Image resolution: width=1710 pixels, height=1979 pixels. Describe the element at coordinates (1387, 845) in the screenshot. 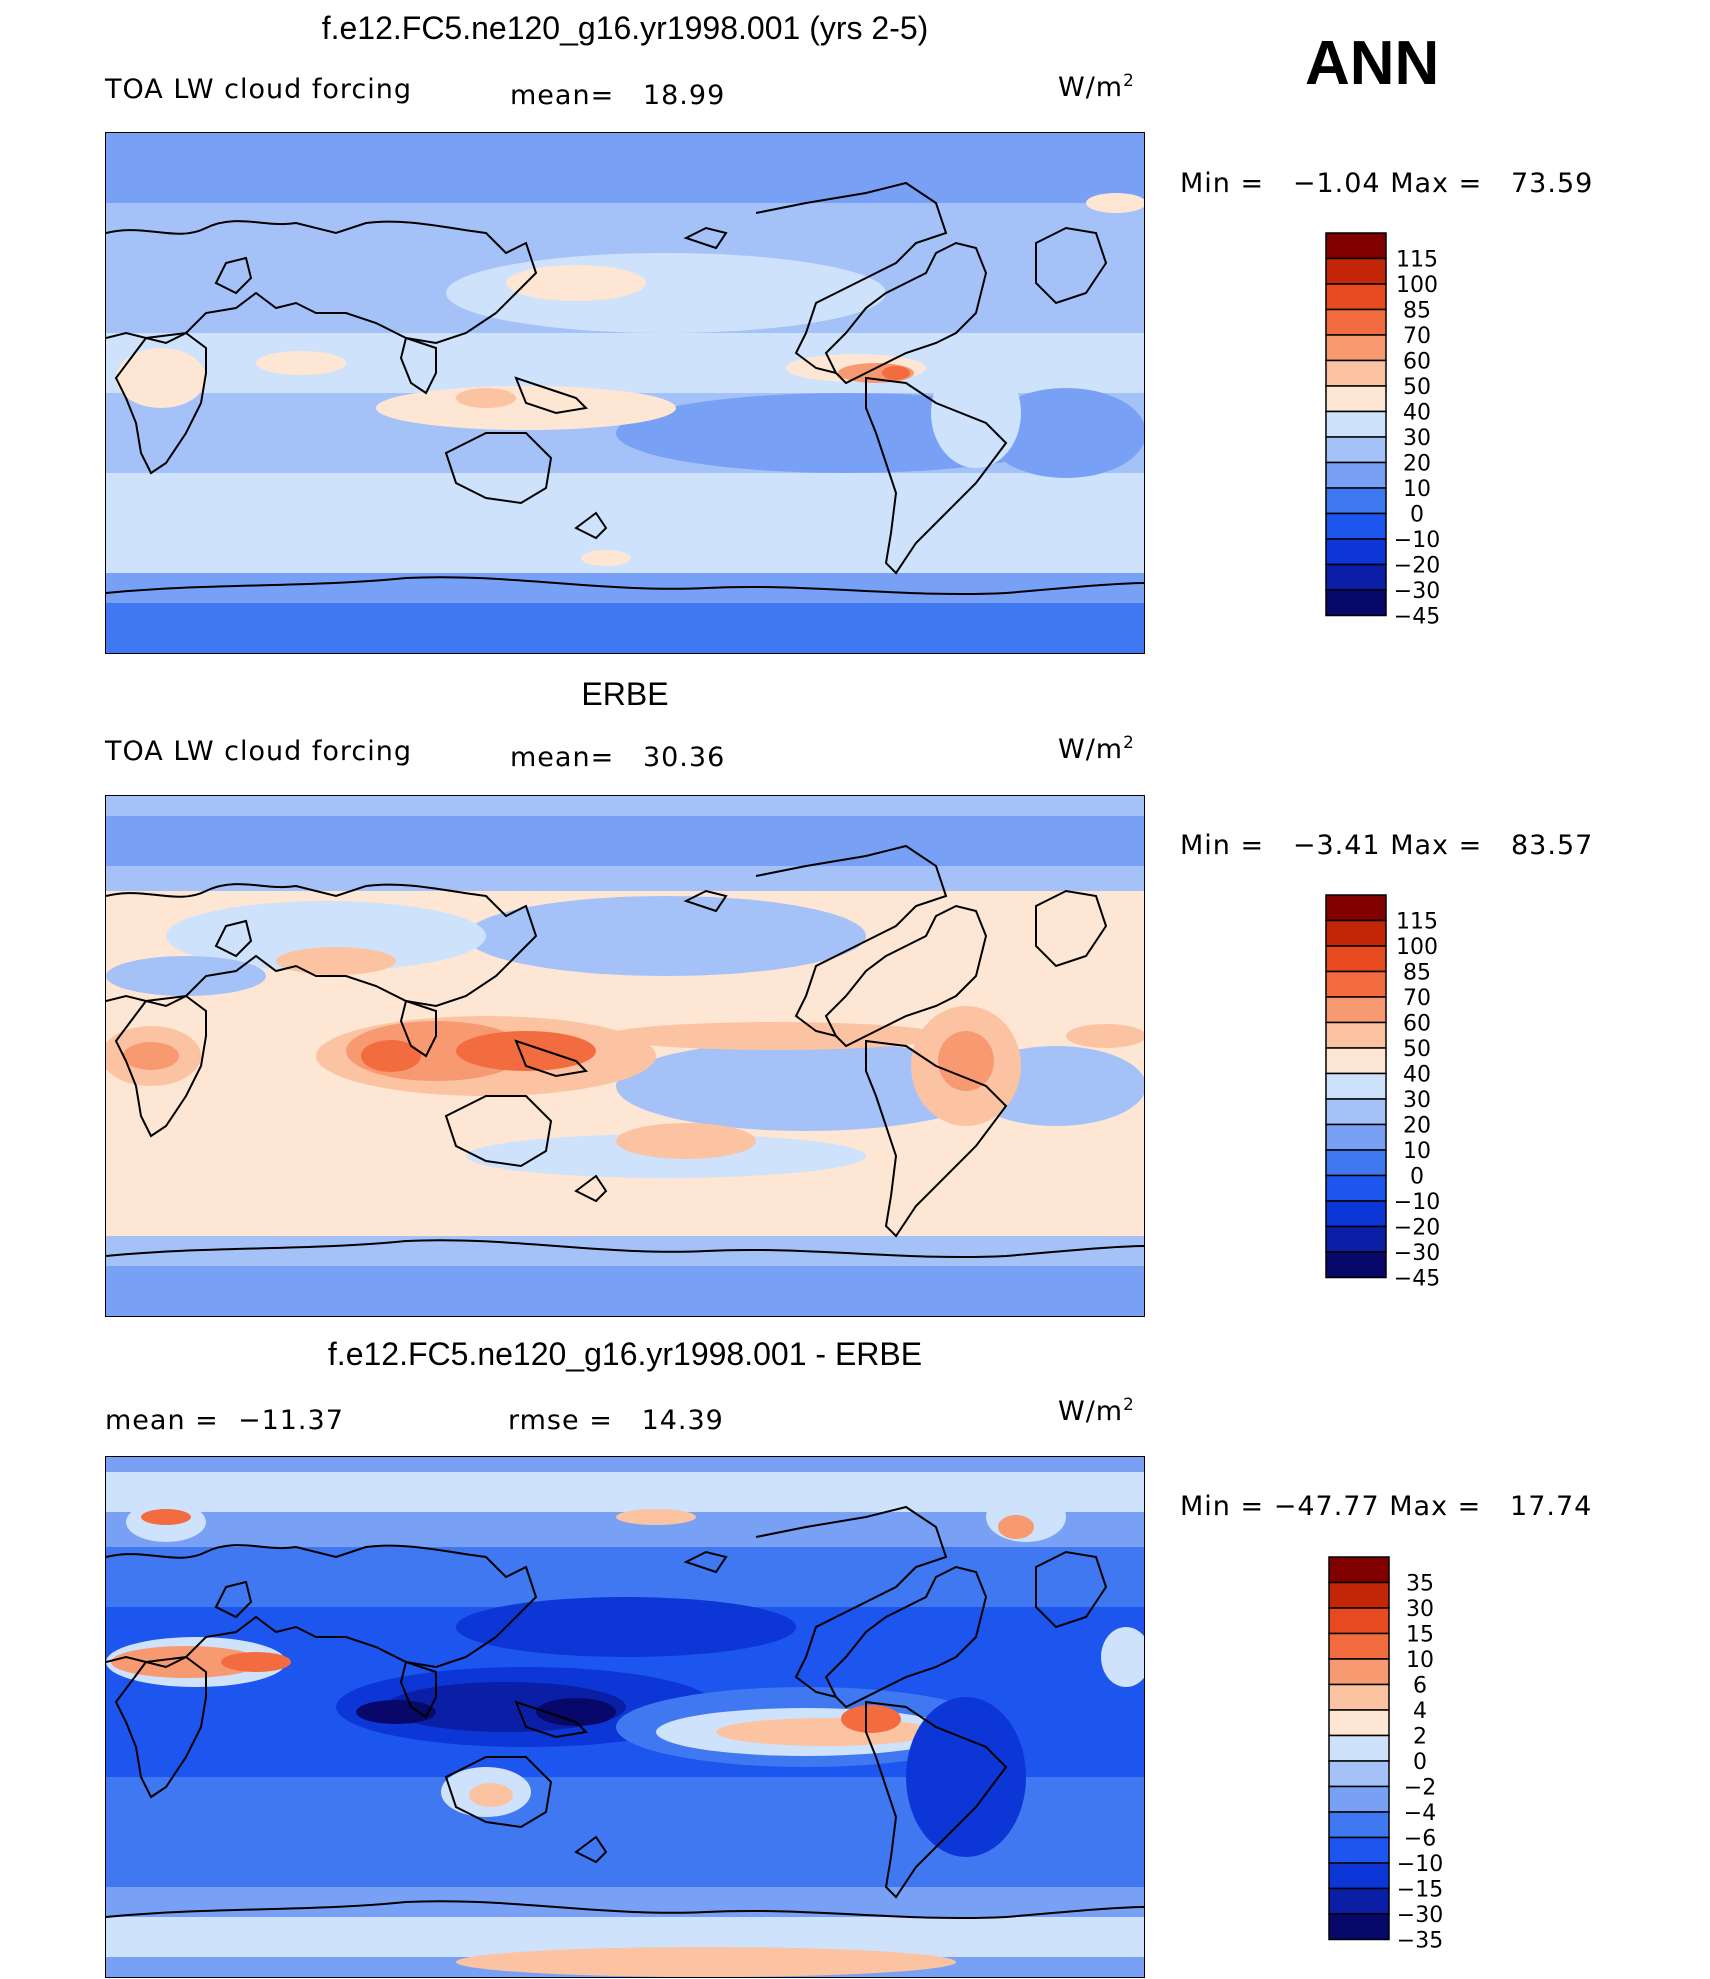

I see `minmax-readout: Min = −3.41 Max = 83.57` at that location.